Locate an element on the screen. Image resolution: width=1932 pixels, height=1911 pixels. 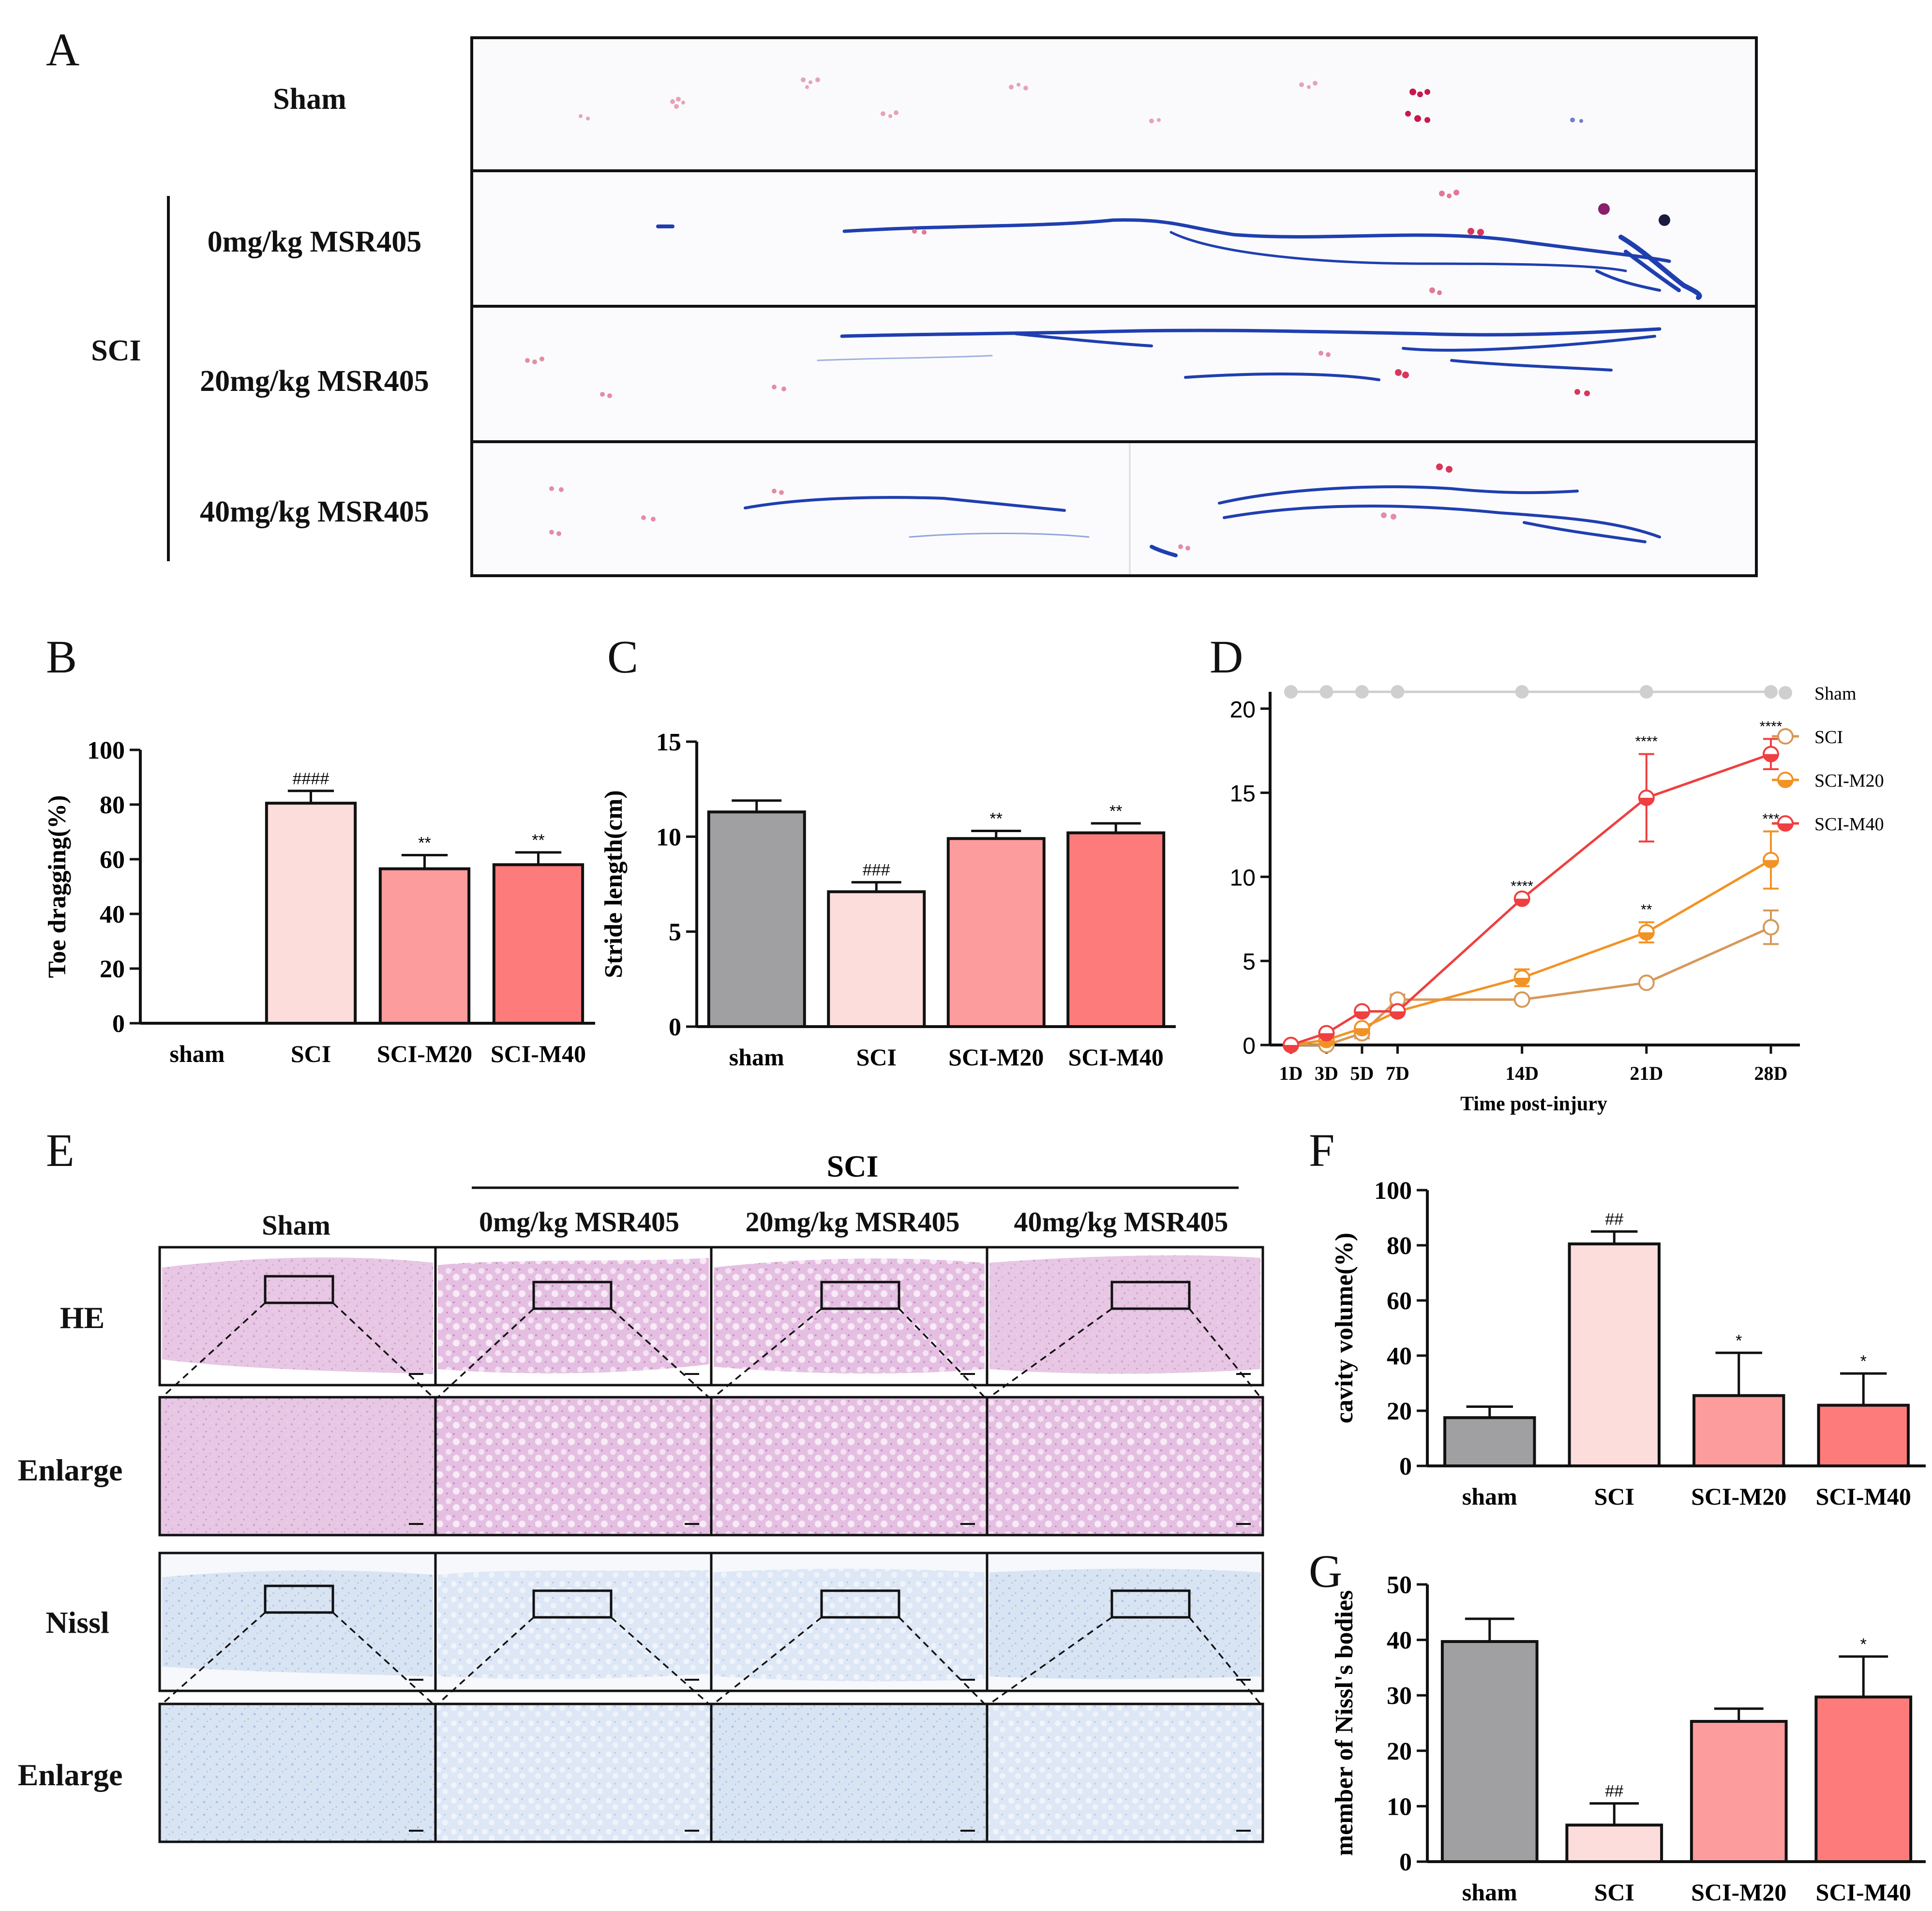
track-20mg is located at coordinates (1114, 374).